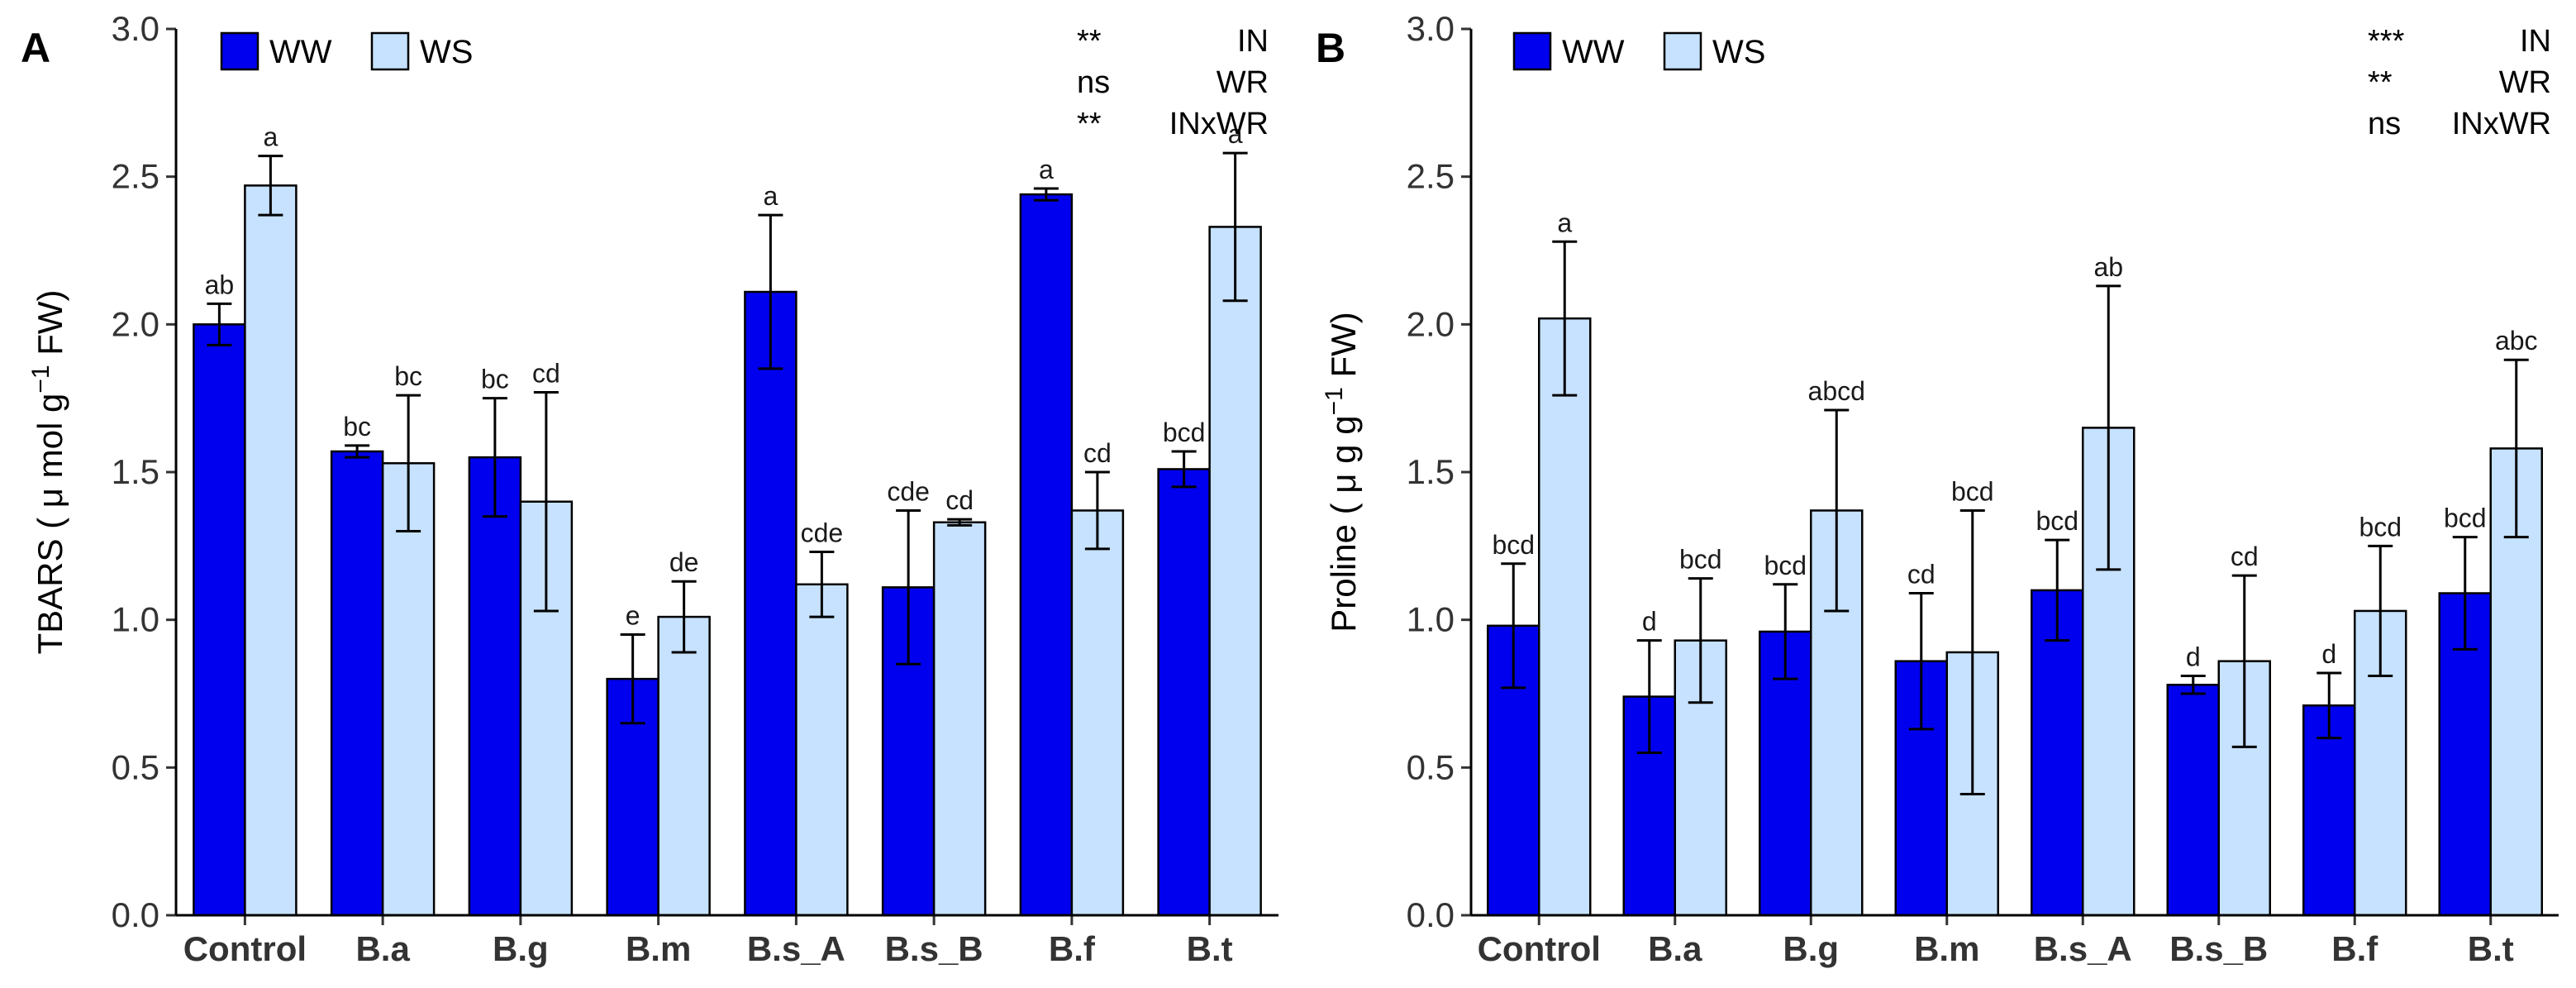 This screenshot has height=988, width=2576. What do you see at coordinates (136, 177) in the screenshot?
I see `y-tick-label: 2.5` at bounding box center [136, 177].